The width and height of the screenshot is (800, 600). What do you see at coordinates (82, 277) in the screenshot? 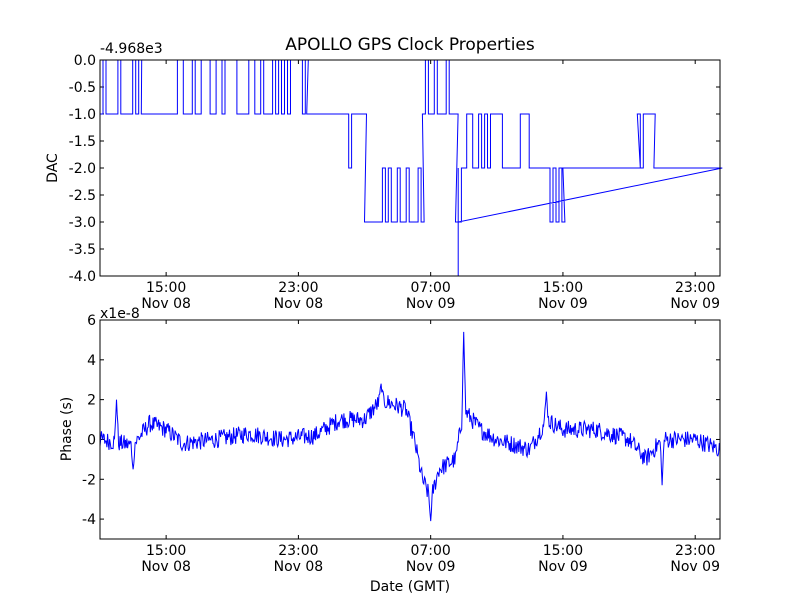
I see `dac-y-tick-label: -4.0` at bounding box center [82, 277].